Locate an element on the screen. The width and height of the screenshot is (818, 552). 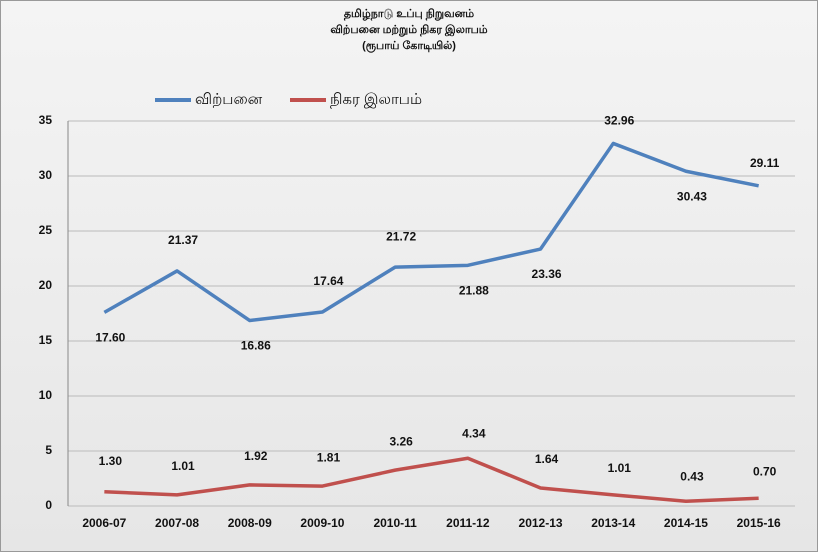
x-tick-label: 2015-16 is located at coordinates (759, 523).